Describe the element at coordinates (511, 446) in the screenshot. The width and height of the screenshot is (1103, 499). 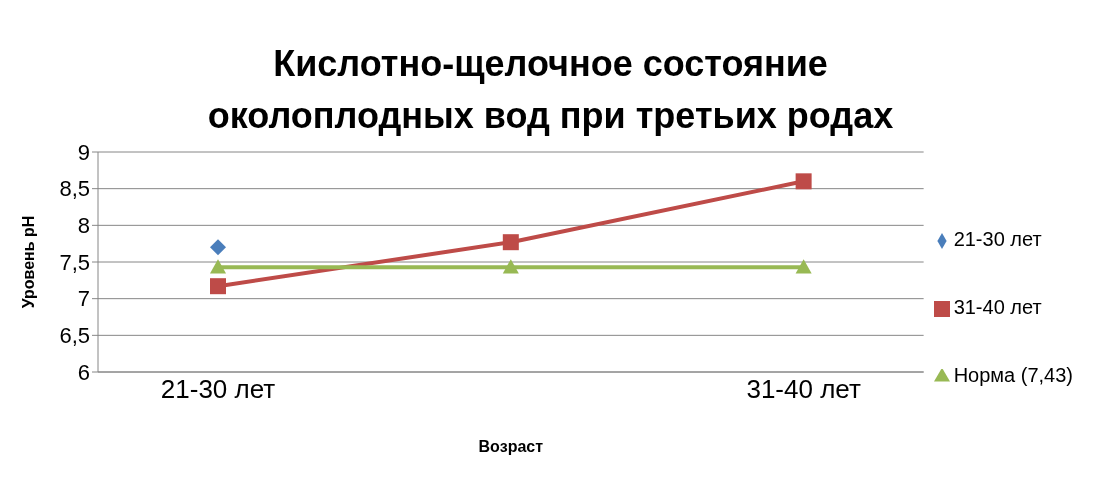
I see `x-axis-title: Возраст` at that location.